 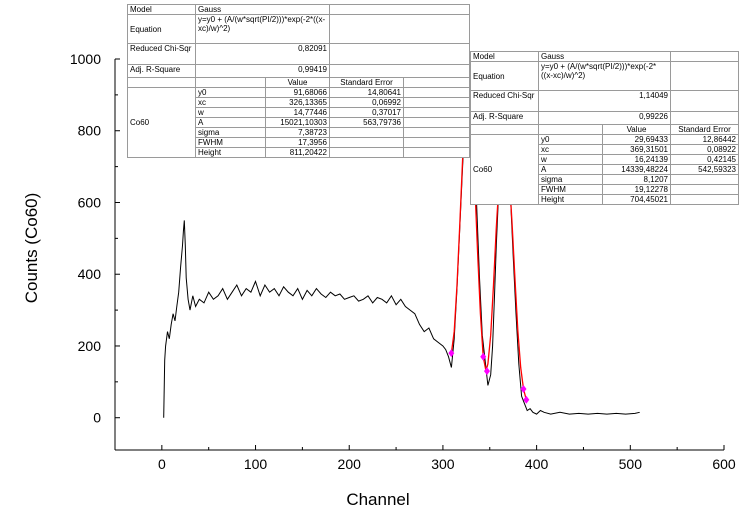 What do you see at coordinates (31, 248) in the screenshot?
I see `y-axis-title: Counts (Co60)` at bounding box center [31, 248].